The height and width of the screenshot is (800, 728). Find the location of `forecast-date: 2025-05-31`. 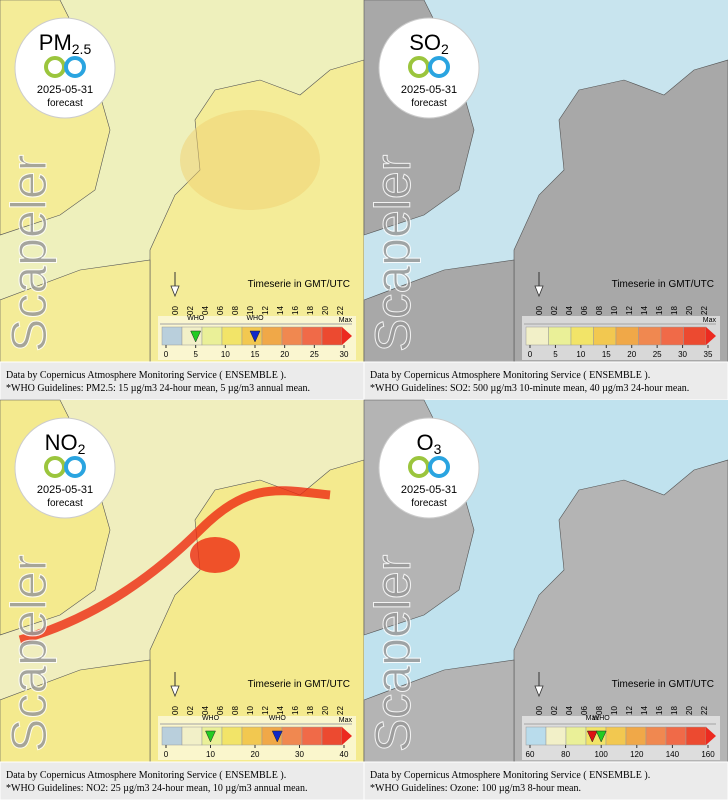

forecast-date: 2025-05-31 is located at coordinates (429, 490).